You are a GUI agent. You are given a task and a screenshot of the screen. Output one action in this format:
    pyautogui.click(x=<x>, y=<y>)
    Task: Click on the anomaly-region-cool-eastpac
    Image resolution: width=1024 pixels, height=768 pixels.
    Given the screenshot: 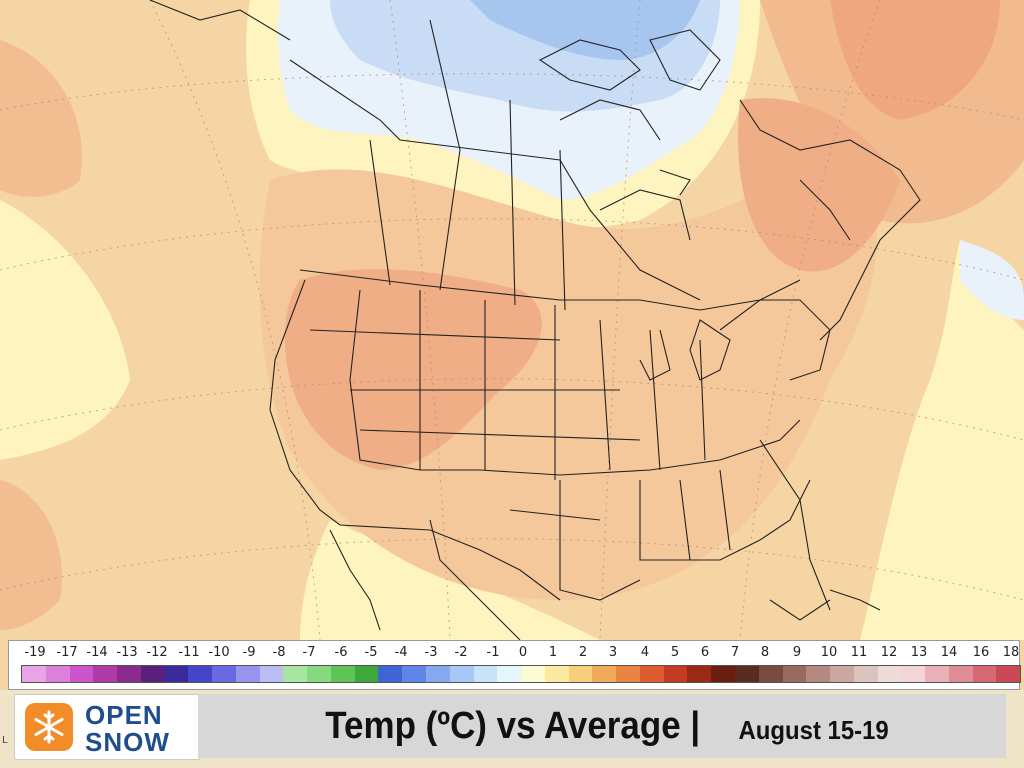 What is the action you would take?
    pyautogui.click(x=992, y=280)
    